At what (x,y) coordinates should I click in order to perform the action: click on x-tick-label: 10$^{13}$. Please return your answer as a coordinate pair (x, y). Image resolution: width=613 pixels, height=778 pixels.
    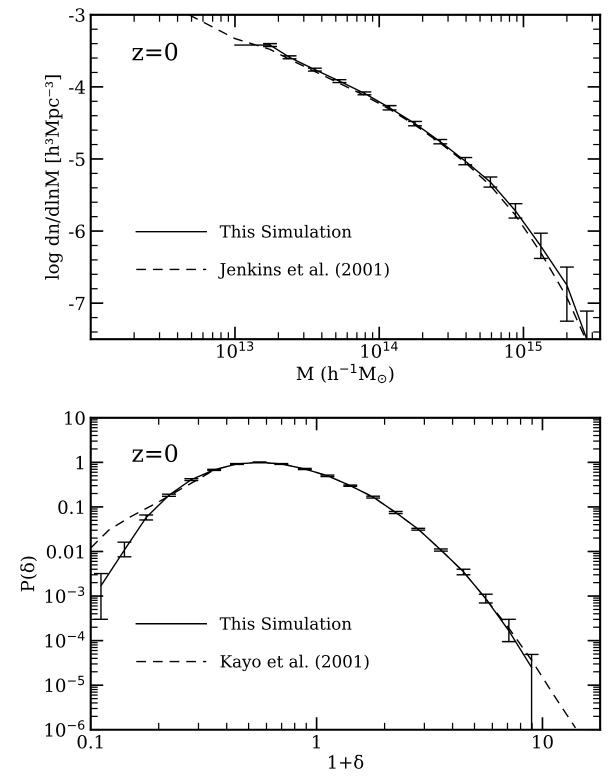
    Looking at the image, I should click on (235, 349).